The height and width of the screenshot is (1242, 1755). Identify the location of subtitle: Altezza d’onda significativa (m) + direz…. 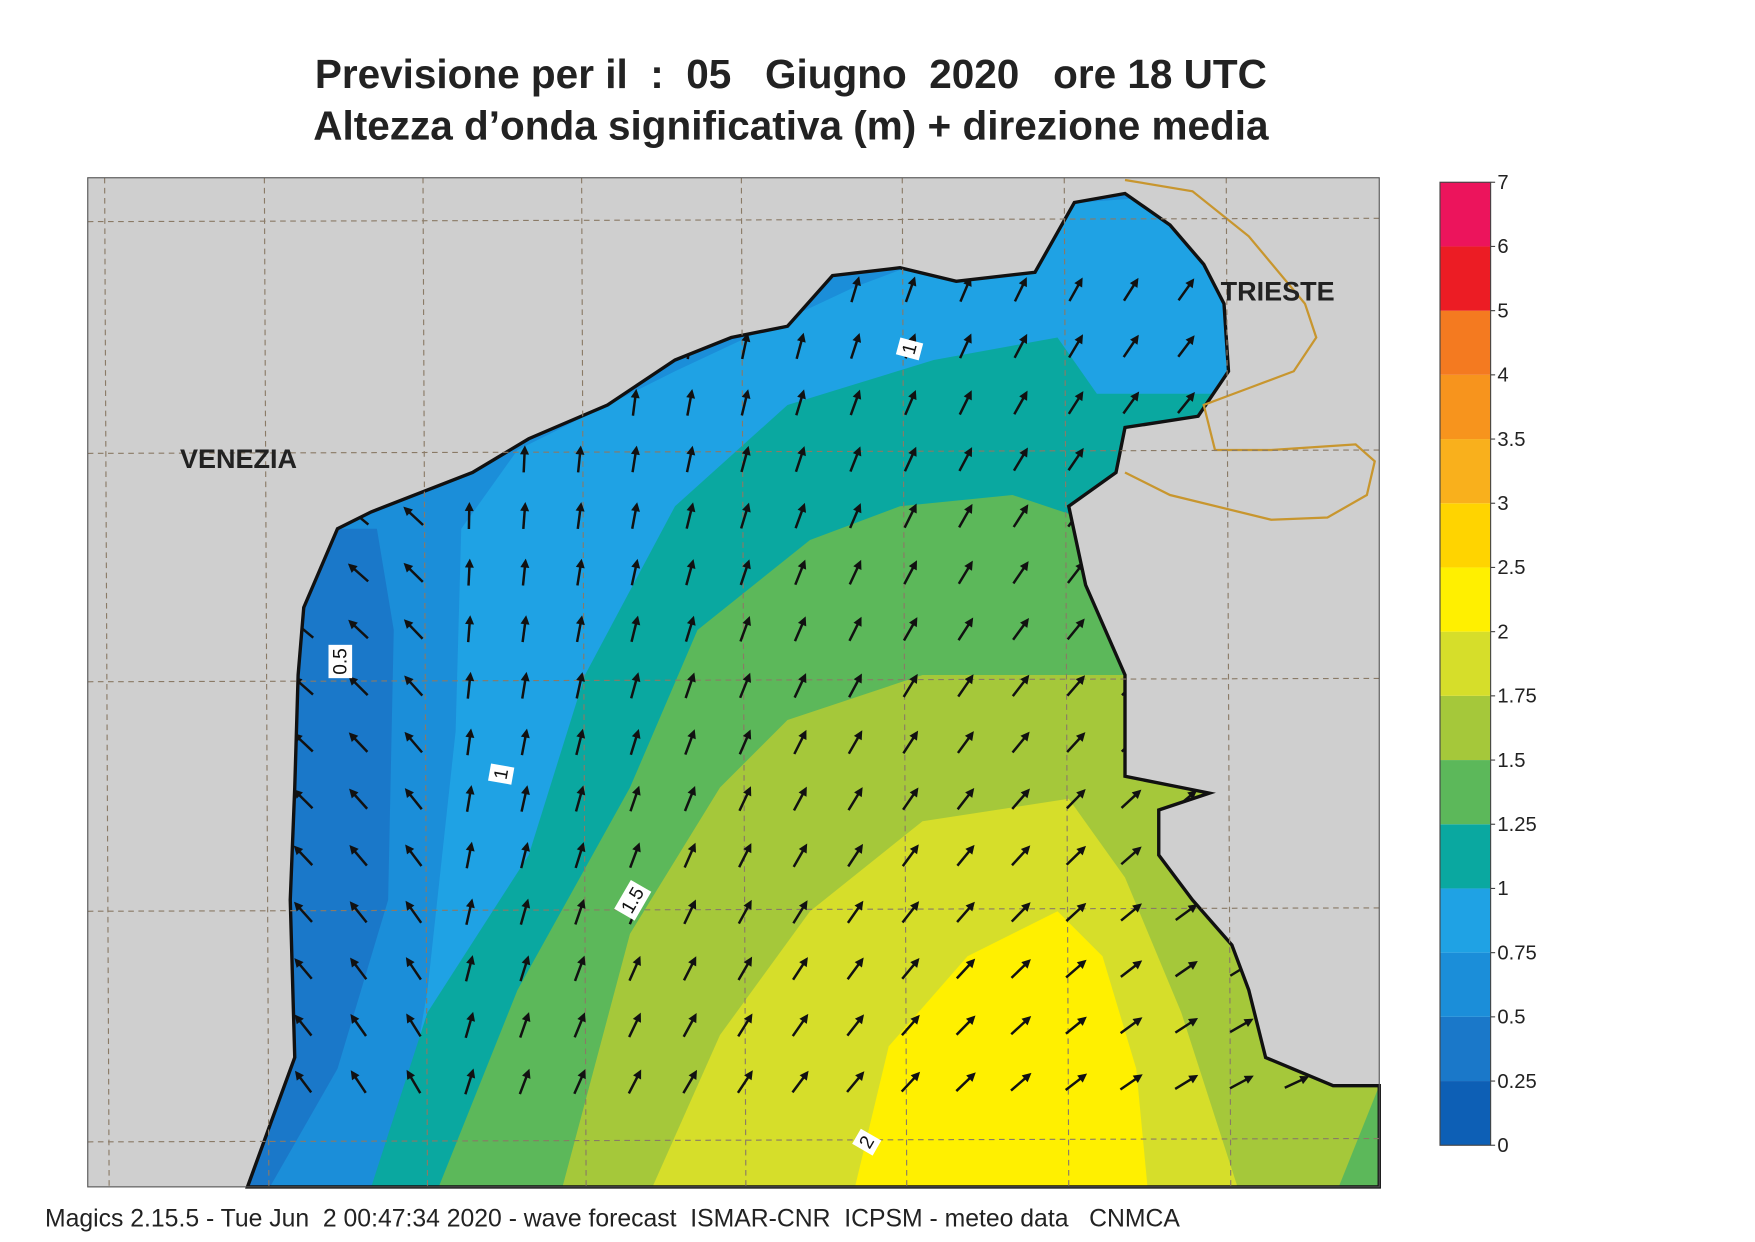
(791, 126).